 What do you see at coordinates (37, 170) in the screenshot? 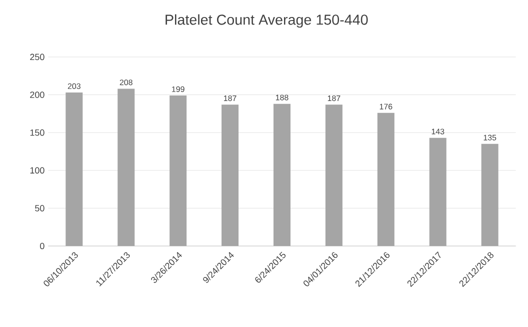
I see `y-tick-label: 100` at bounding box center [37, 170].